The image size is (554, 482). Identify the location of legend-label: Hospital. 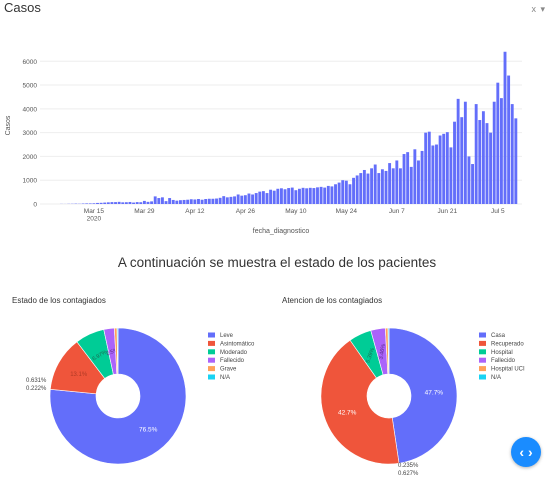
(502, 353).